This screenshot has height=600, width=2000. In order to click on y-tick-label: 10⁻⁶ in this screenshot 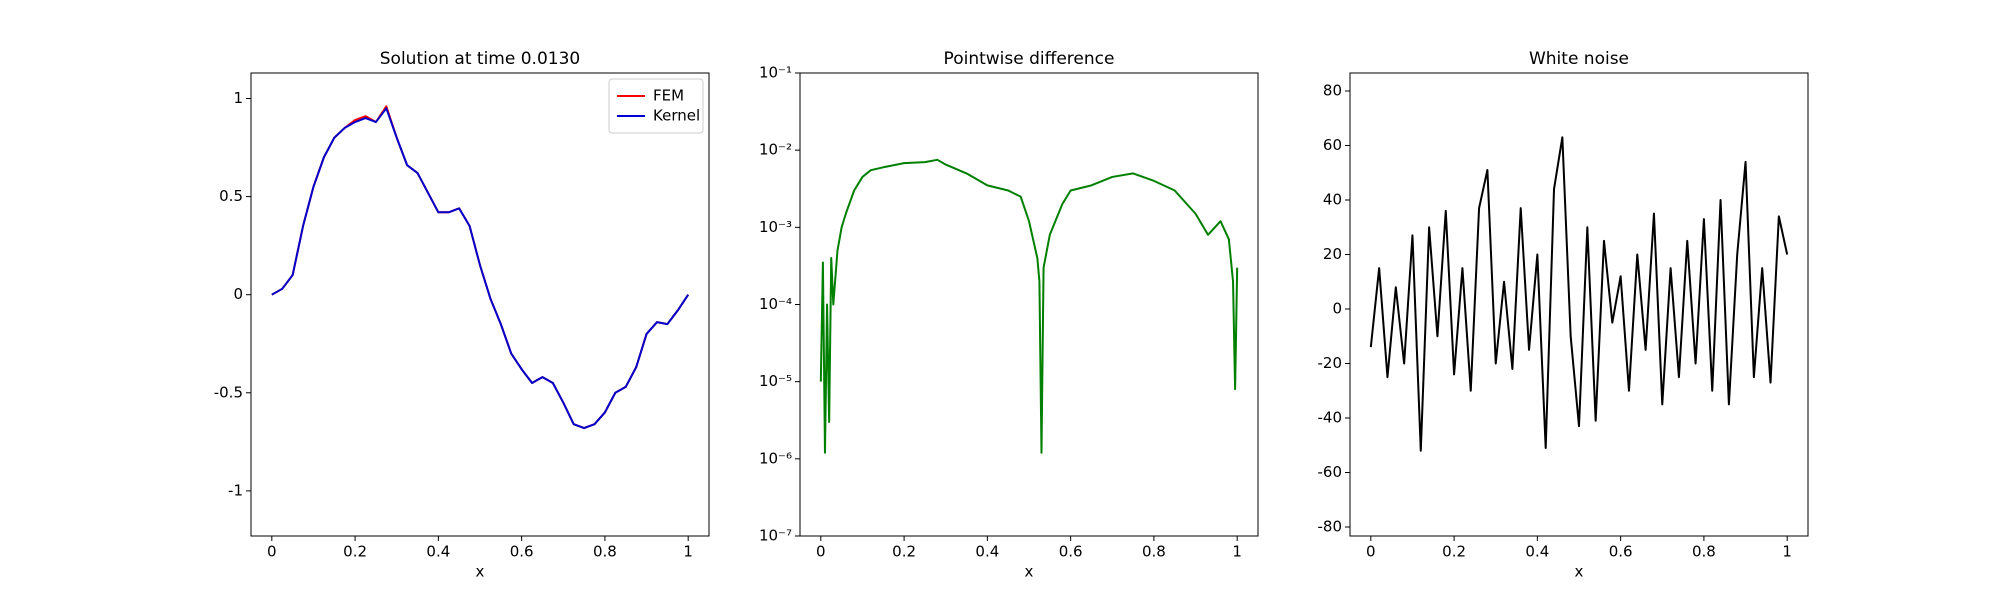, I will do `click(775, 458)`.